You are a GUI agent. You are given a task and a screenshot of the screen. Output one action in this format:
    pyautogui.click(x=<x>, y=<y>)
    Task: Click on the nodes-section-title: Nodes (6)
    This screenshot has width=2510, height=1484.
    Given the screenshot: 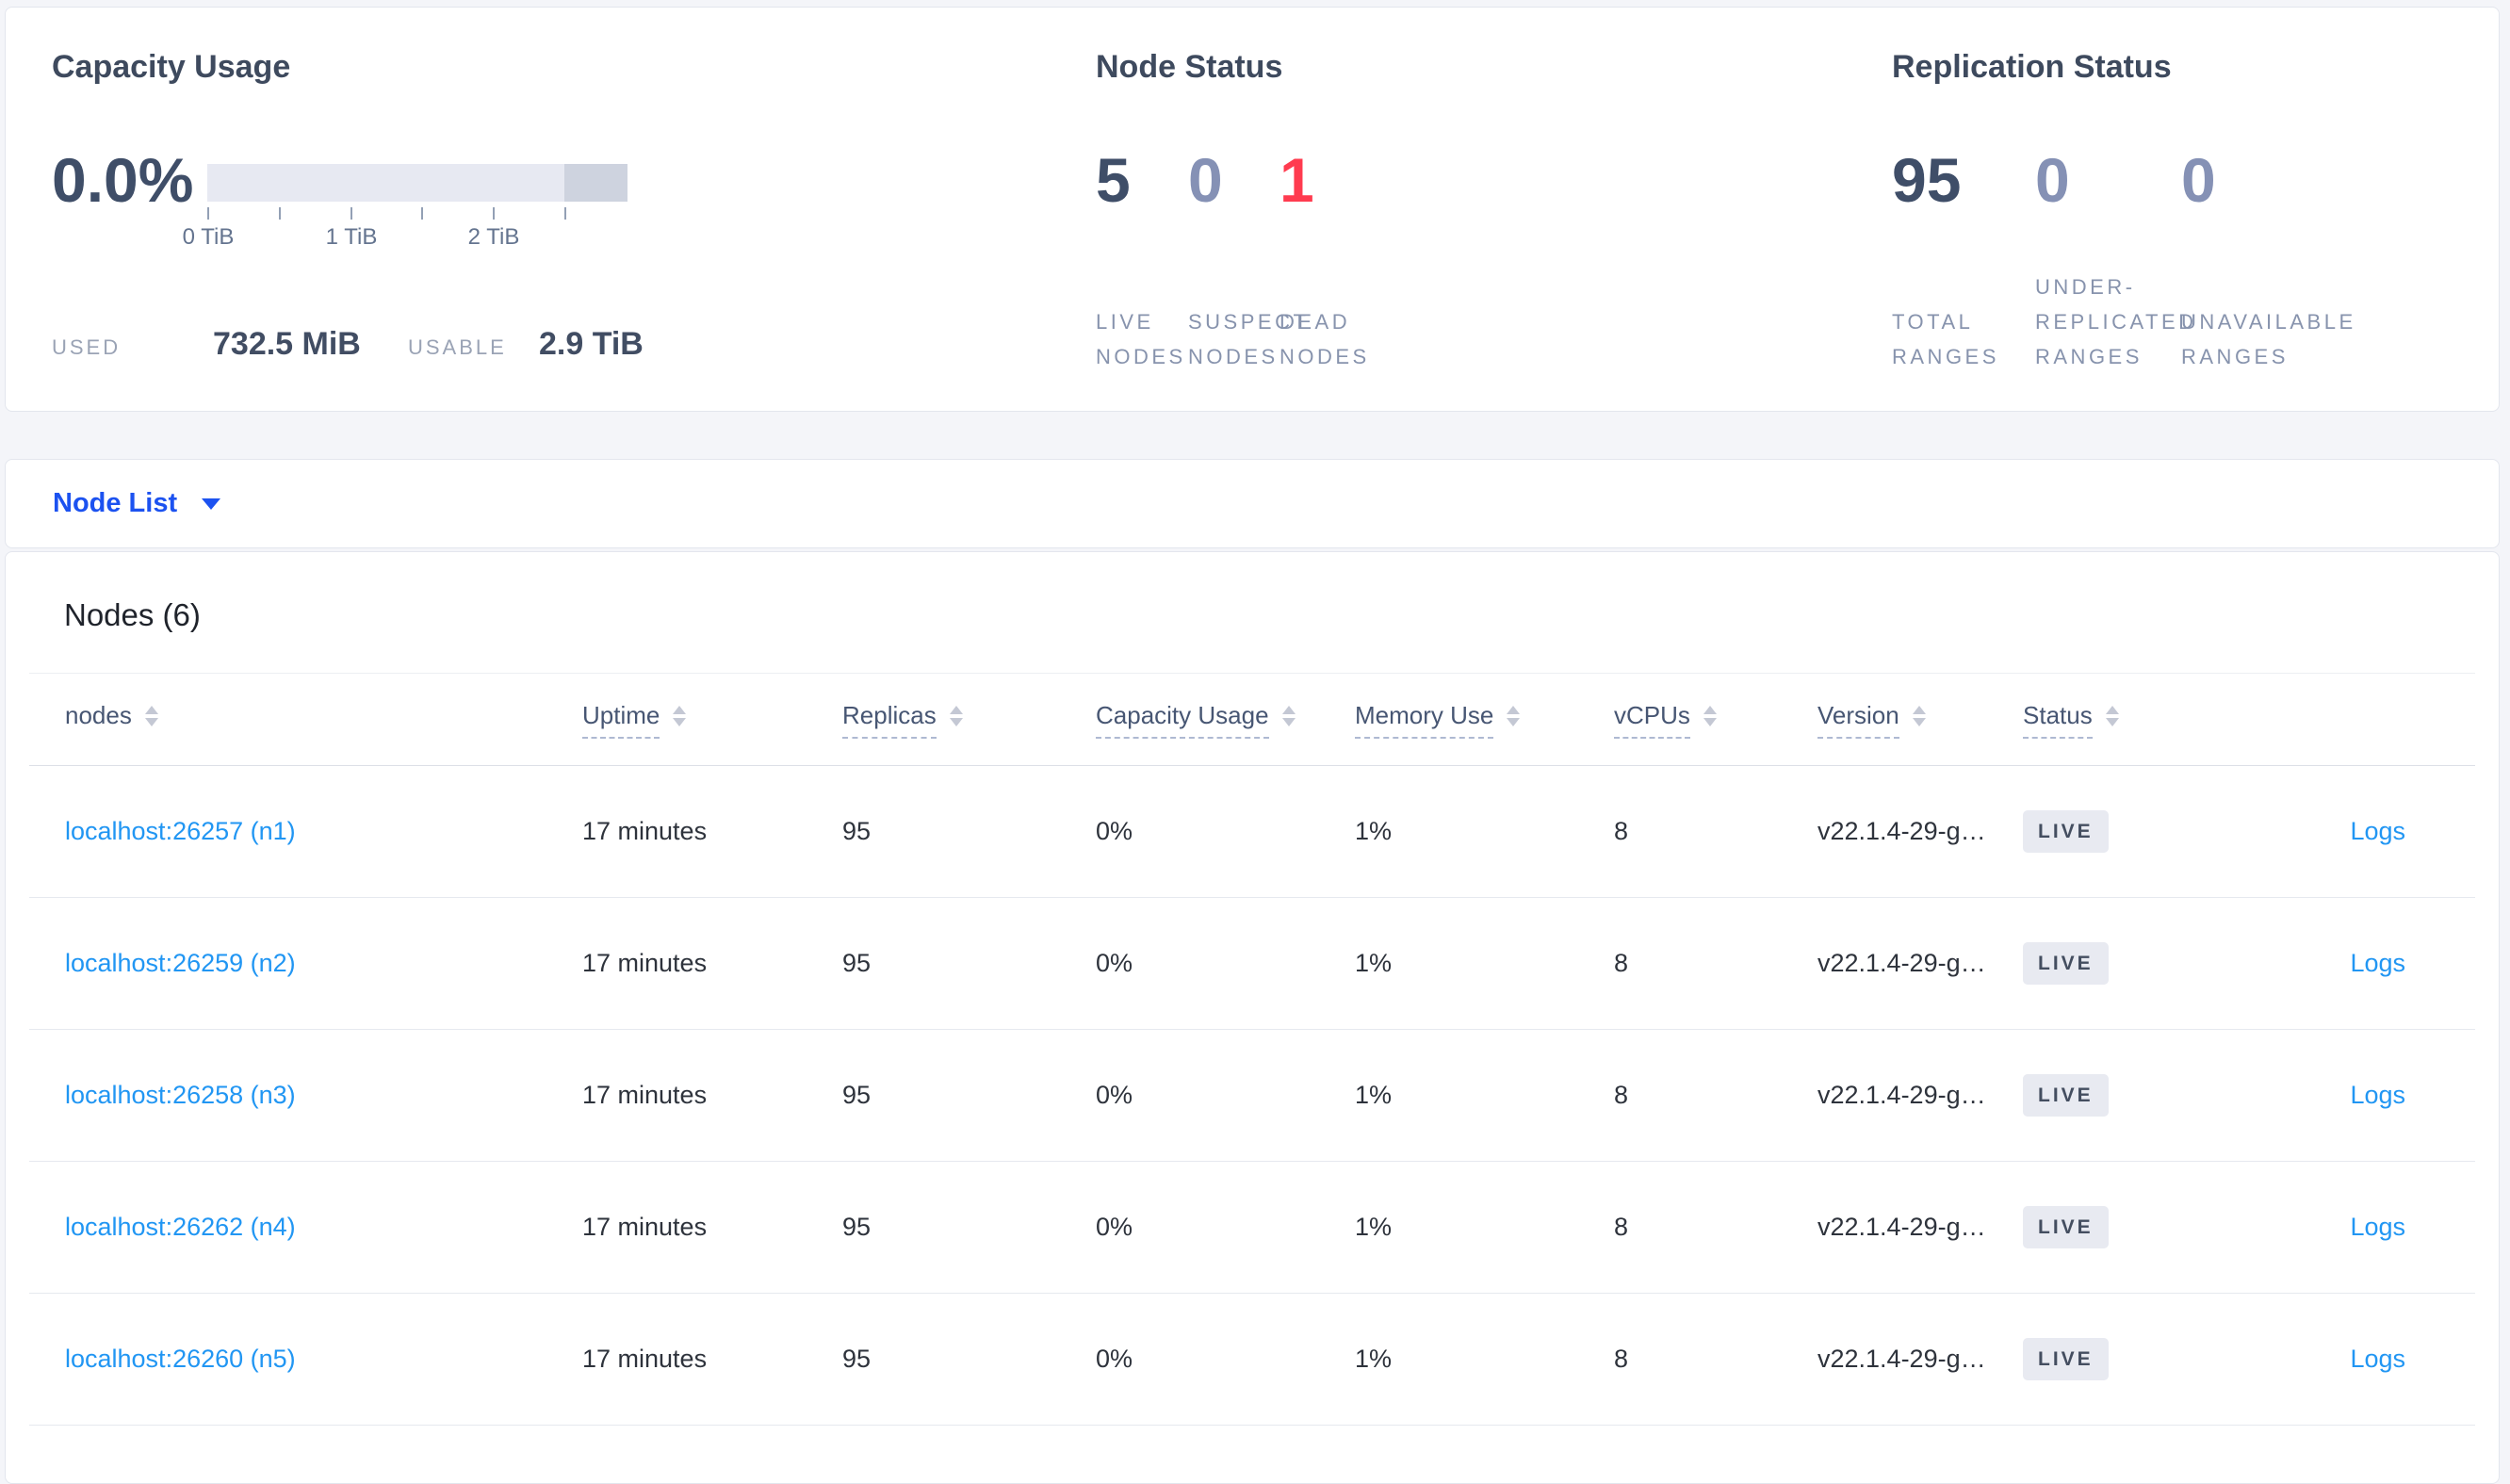 What is the action you would take?
    pyautogui.click(x=132, y=614)
    